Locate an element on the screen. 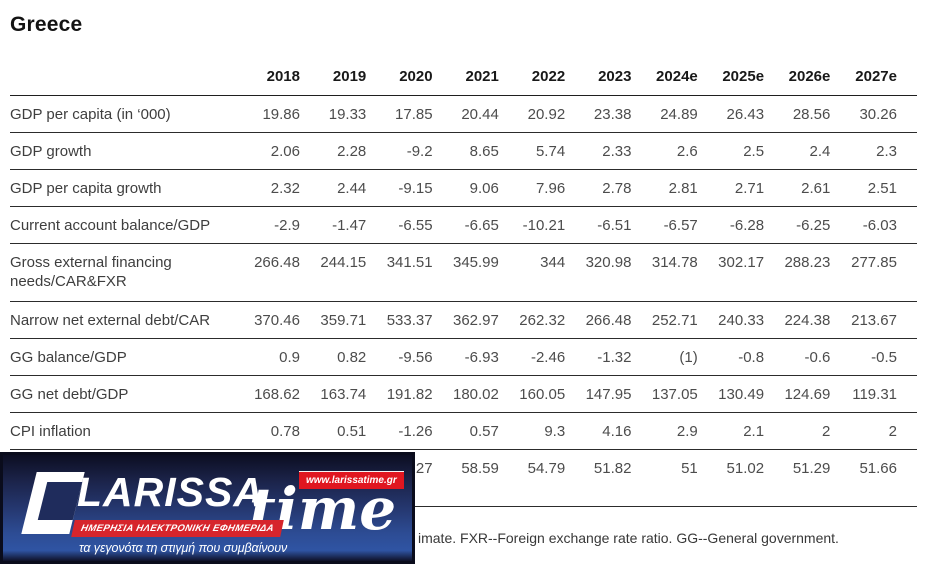 The image size is (926, 564). cell-value: 51.82 is located at coordinates (598, 478).